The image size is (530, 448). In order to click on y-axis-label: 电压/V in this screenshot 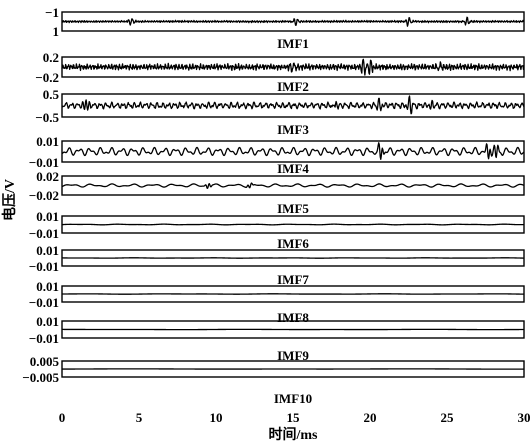, I will do `click(9, 200)`.